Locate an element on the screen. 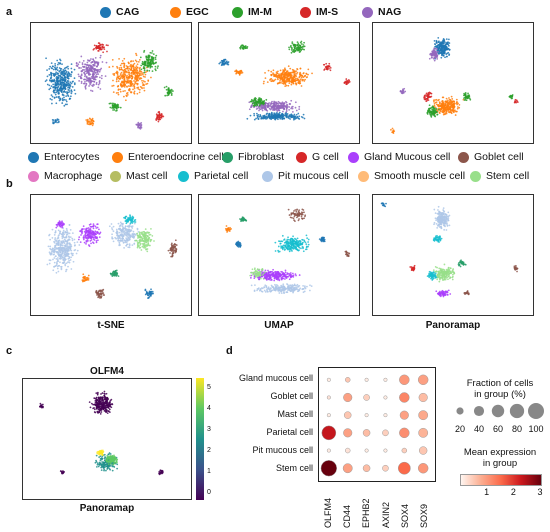 This screenshot has height=532, width=550. dotplot-col-label: EPHB2 is located at coordinates (366, 513).